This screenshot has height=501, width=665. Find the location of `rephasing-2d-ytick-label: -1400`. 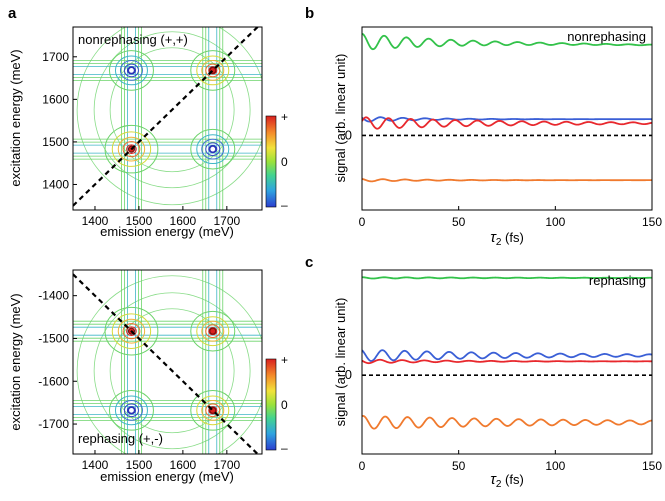

rephasing-2d-ytick-label: -1400 is located at coordinates (53, 296).